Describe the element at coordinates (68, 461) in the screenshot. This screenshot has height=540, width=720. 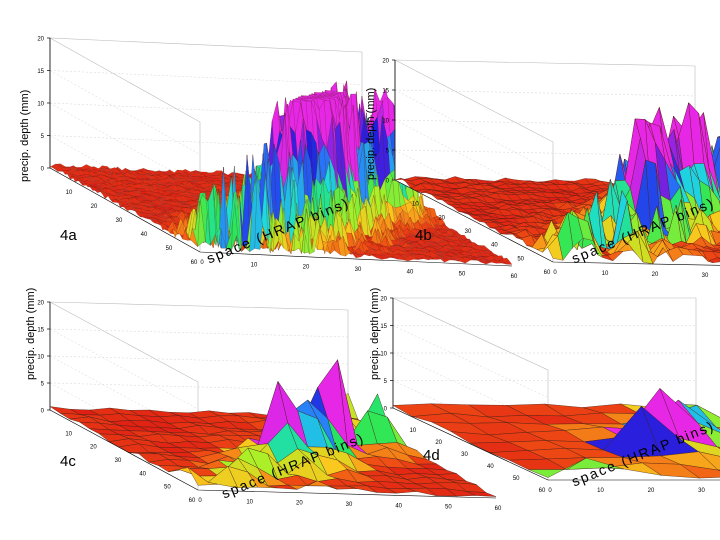
I see `panel-label: 4c` at that location.